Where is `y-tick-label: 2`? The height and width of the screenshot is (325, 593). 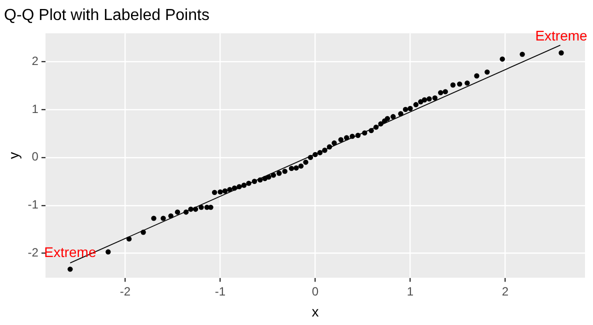 y-tick-label: 2 is located at coordinates (35, 61).